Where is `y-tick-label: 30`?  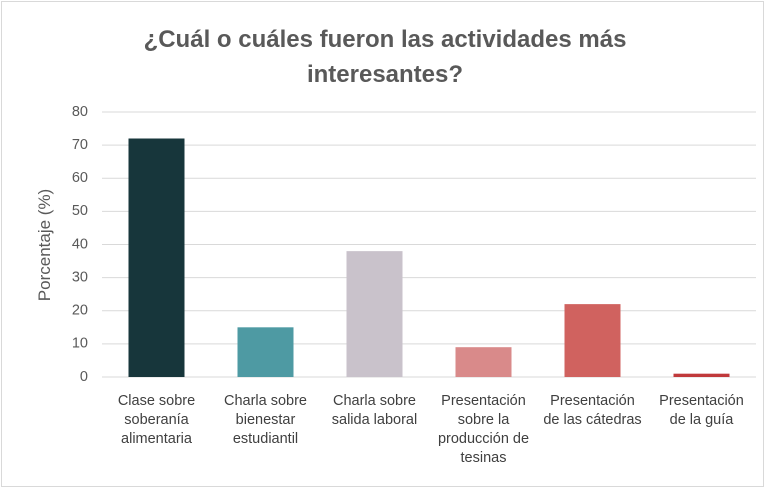 y-tick-label: 30 is located at coordinates (80, 277).